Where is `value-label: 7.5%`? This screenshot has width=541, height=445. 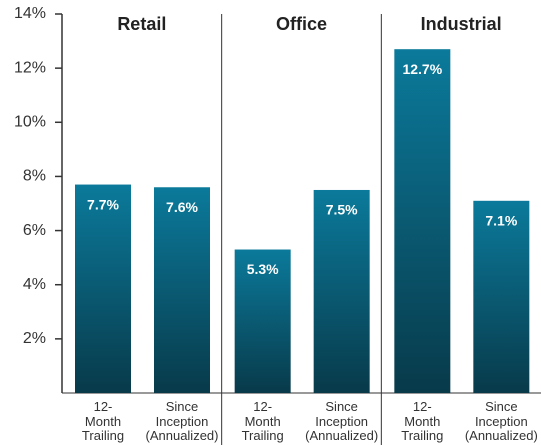
value-label: 7.5% is located at coordinates (342, 210).